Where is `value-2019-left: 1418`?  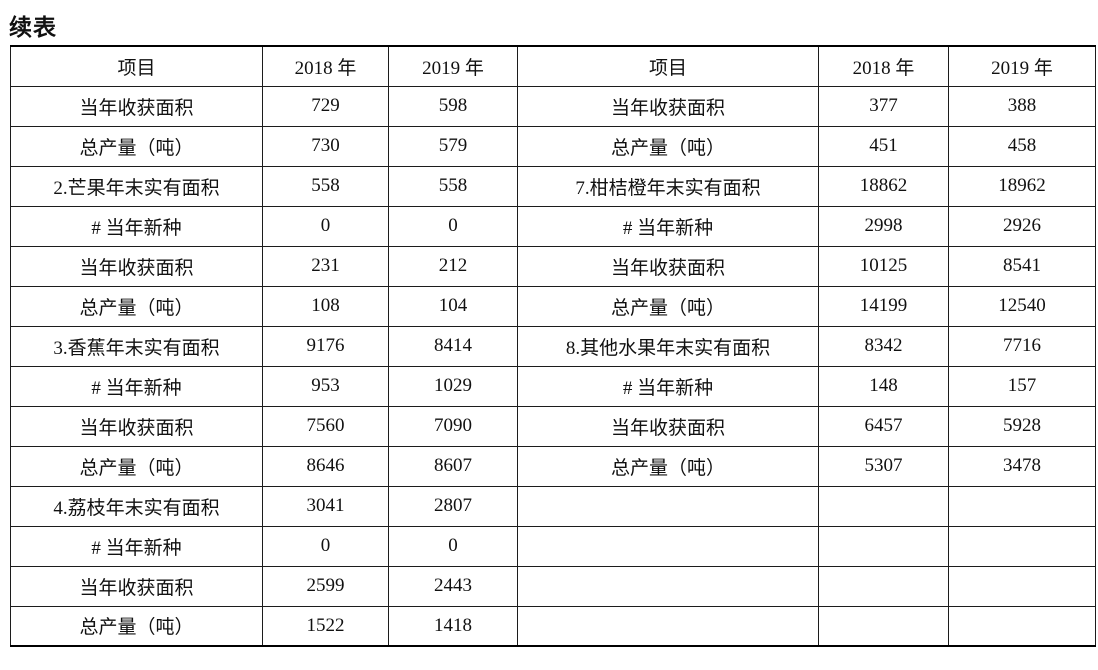
value-2019-left: 1418 is located at coordinates (453, 626).